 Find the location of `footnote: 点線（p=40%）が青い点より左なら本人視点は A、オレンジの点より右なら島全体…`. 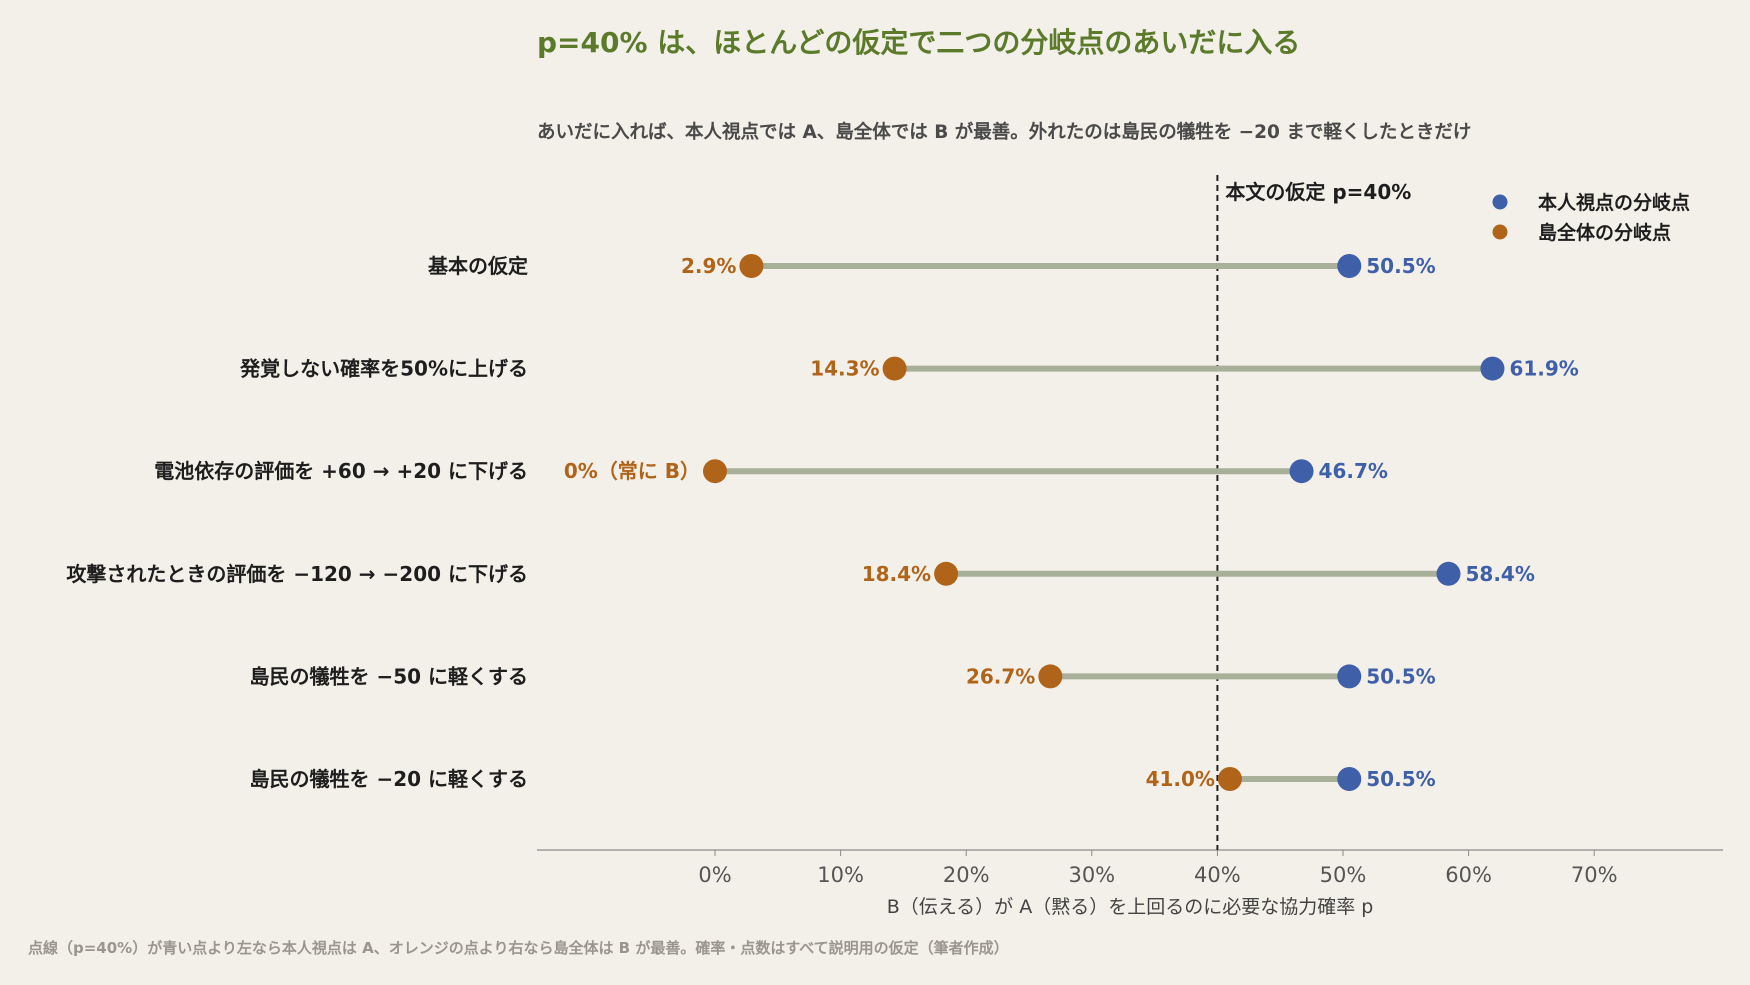

footnote: 点線（p=40%）が青い点より左なら本人視点は A、オレンジの点より右なら島全体… is located at coordinates (518, 948).